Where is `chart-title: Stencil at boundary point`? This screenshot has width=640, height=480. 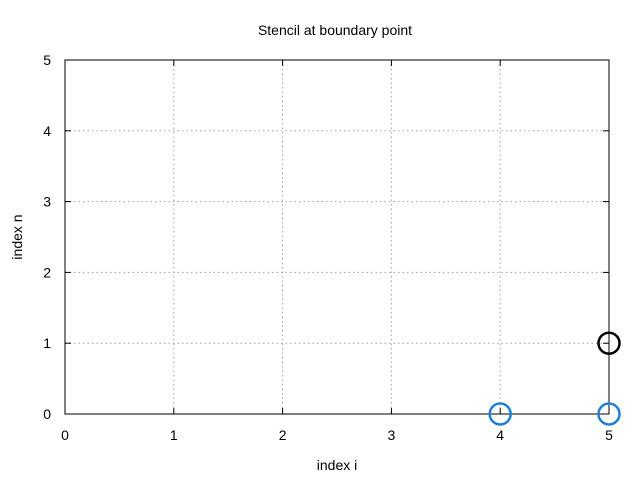
chart-title: Stencil at boundary point is located at coordinates (335, 30).